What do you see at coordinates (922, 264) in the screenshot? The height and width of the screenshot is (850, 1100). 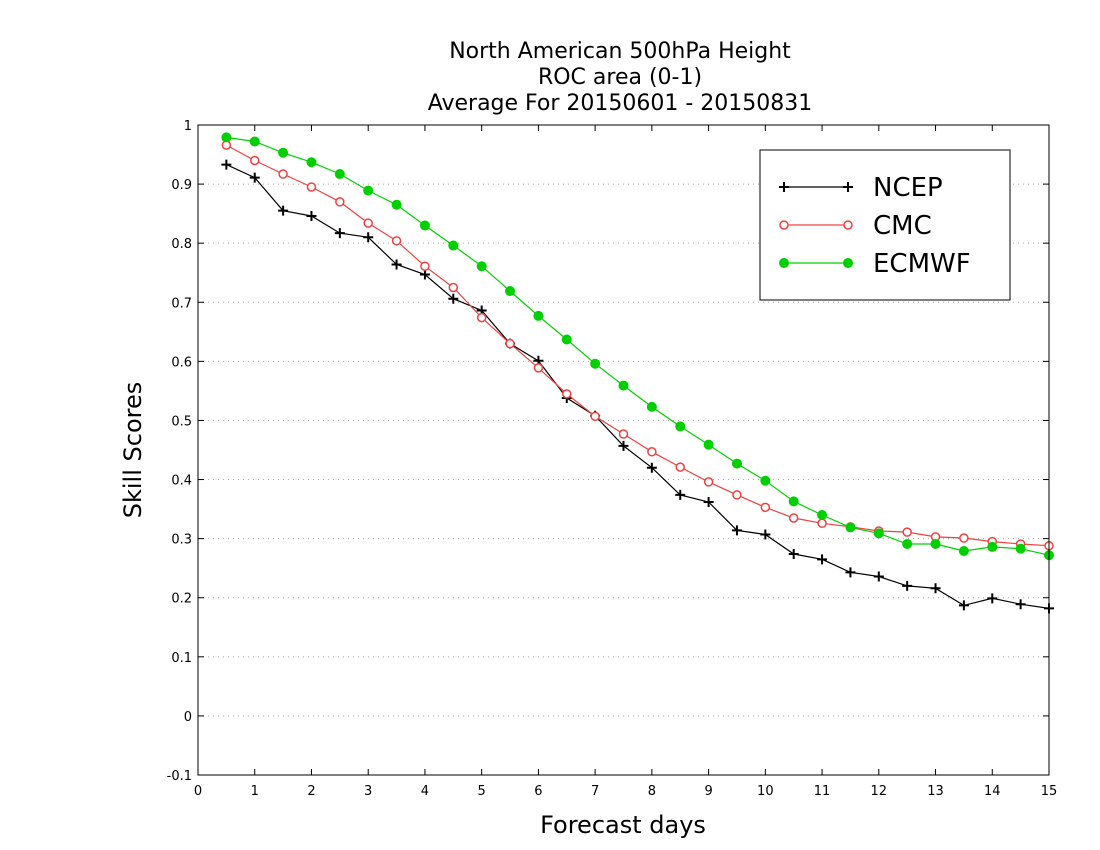 I see `legend-label-ecmwf: ECMWF` at bounding box center [922, 264].